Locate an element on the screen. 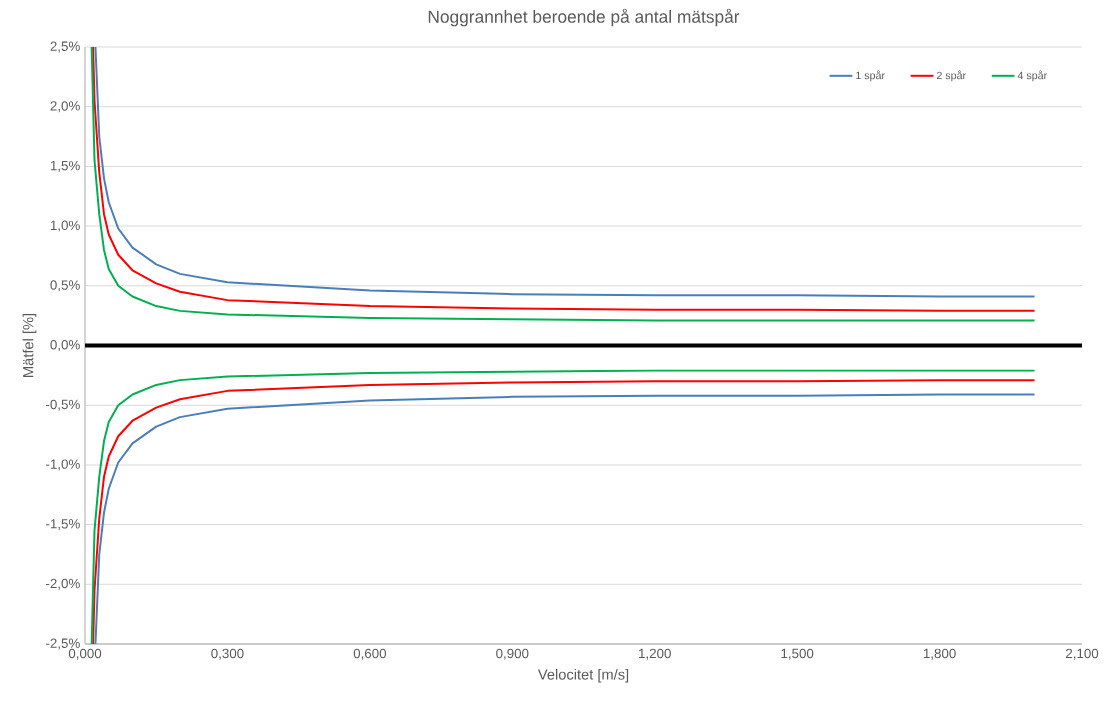  y-tick-label: -1,0% is located at coordinates (63, 465).